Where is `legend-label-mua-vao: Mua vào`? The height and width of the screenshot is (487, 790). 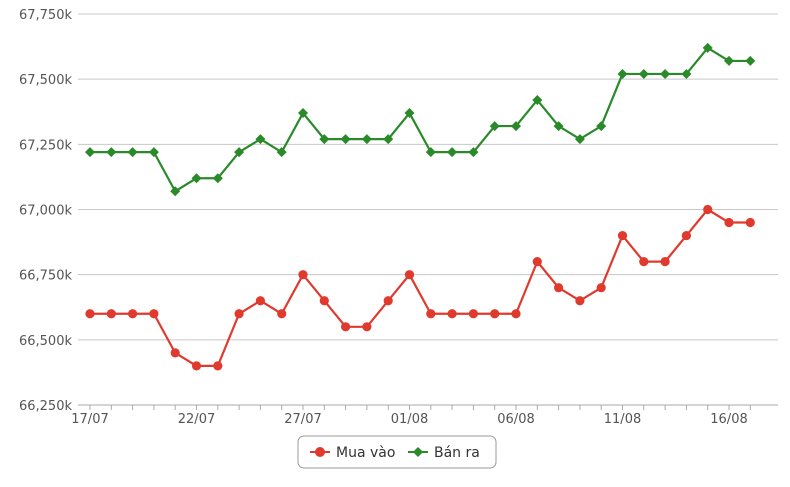 legend-label-mua-vao: Mua vào is located at coordinates (365, 453).